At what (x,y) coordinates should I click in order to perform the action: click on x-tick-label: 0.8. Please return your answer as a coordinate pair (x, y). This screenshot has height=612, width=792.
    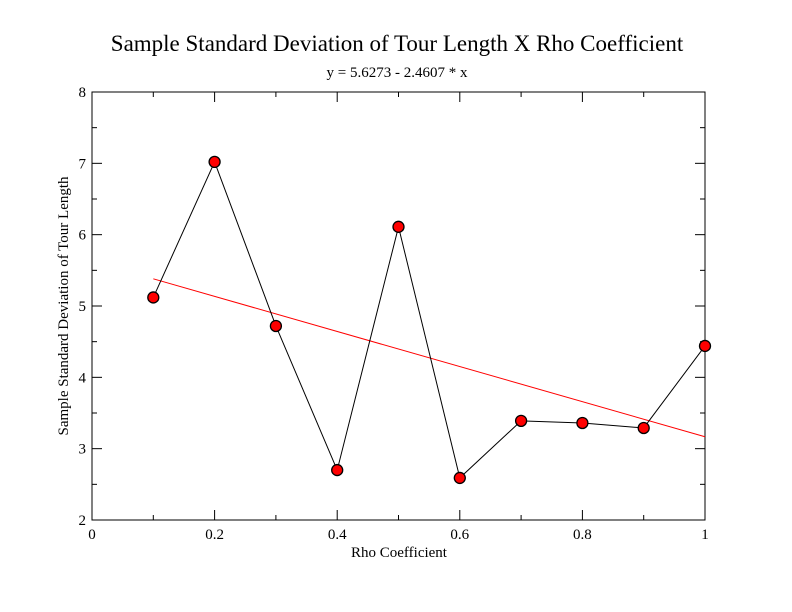
    Looking at the image, I should click on (582, 535).